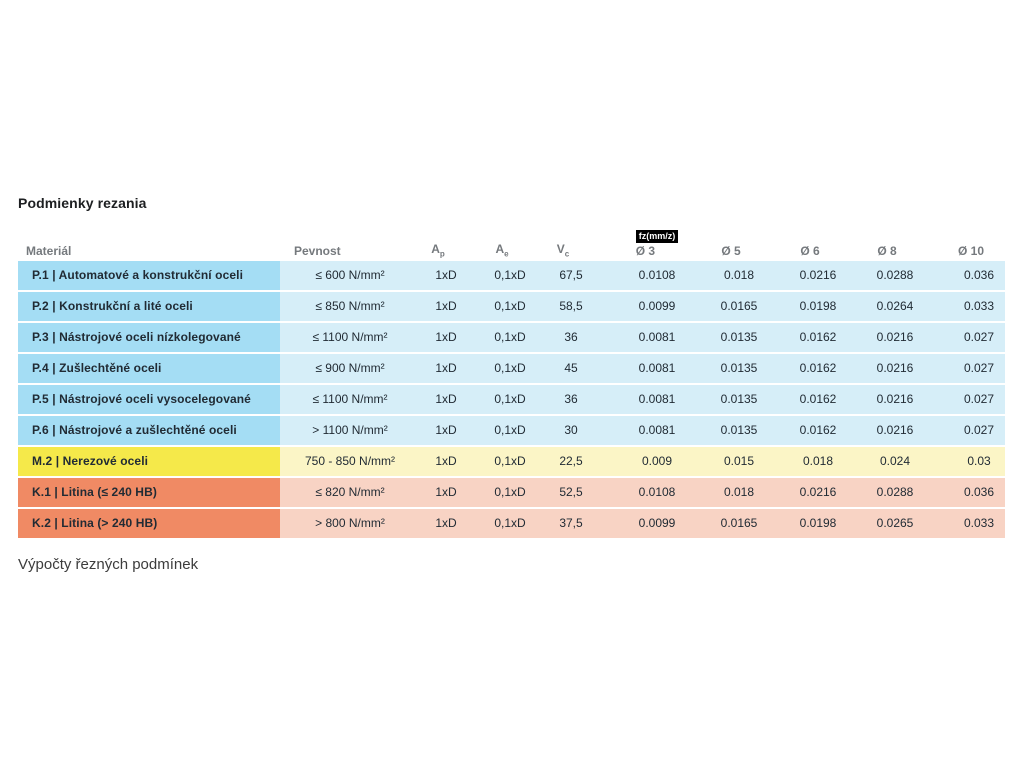 This screenshot has height=768, width=1024. What do you see at coordinates (571, 368) in the screenshot?
I see `vc-cell: 45` at bounding box center [571, 368].